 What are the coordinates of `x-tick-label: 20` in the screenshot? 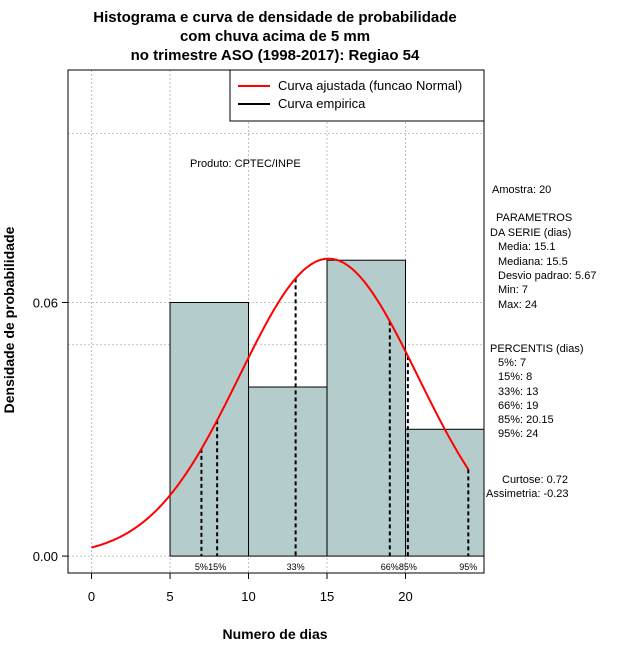 It's located at (405, 596).